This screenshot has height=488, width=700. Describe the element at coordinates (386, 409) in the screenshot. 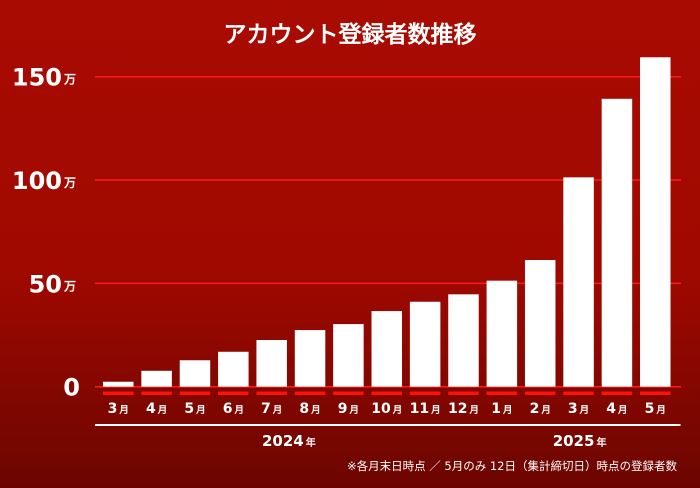

I see `x-tick-label: 10 月` at that location.